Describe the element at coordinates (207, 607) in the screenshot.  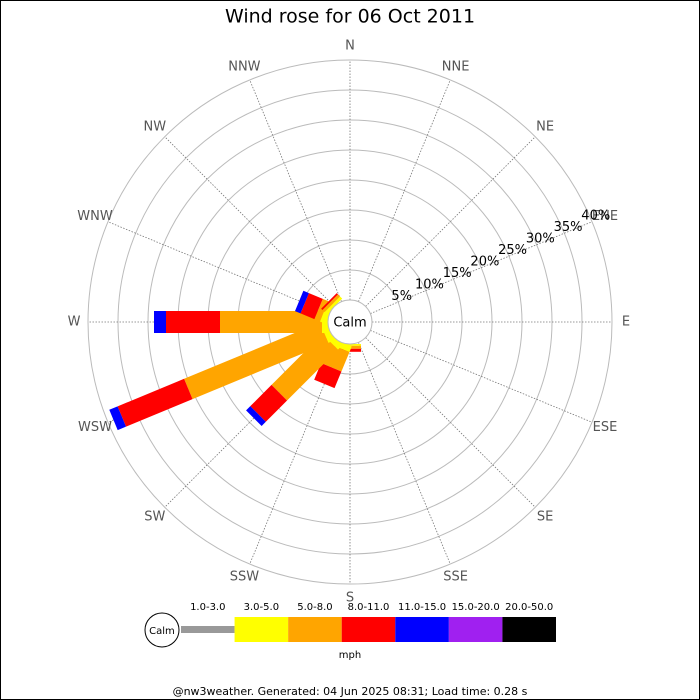
I see `legend-label: 1.0-3.0` at that location.